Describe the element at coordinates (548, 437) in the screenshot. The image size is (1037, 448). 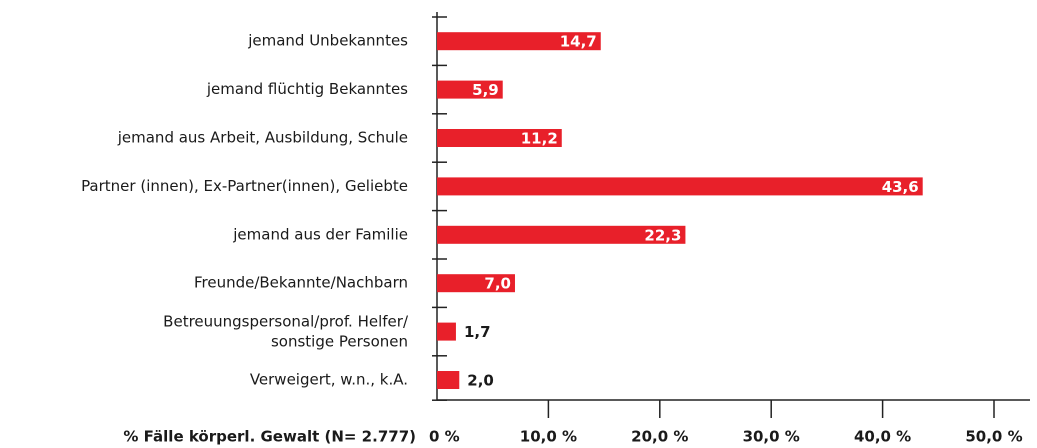
I see `x-tick-label: 10,0 %` at that location.